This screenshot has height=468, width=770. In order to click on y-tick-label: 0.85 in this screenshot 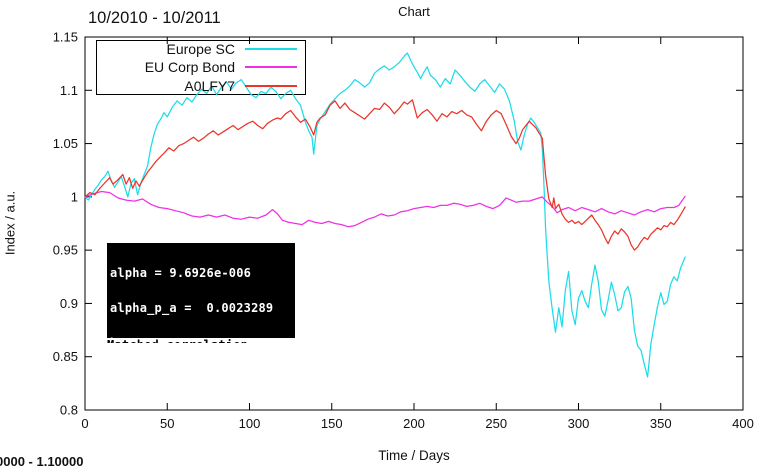, I will do `click(65, 356)`.